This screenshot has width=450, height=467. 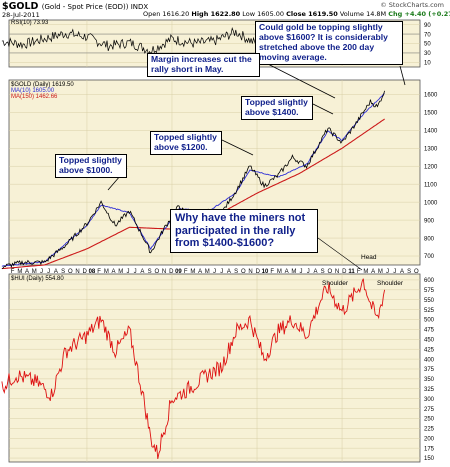 I want to click on gold-legend: $GOLD (Daily) 1619.50, so click(x=42, y=85).